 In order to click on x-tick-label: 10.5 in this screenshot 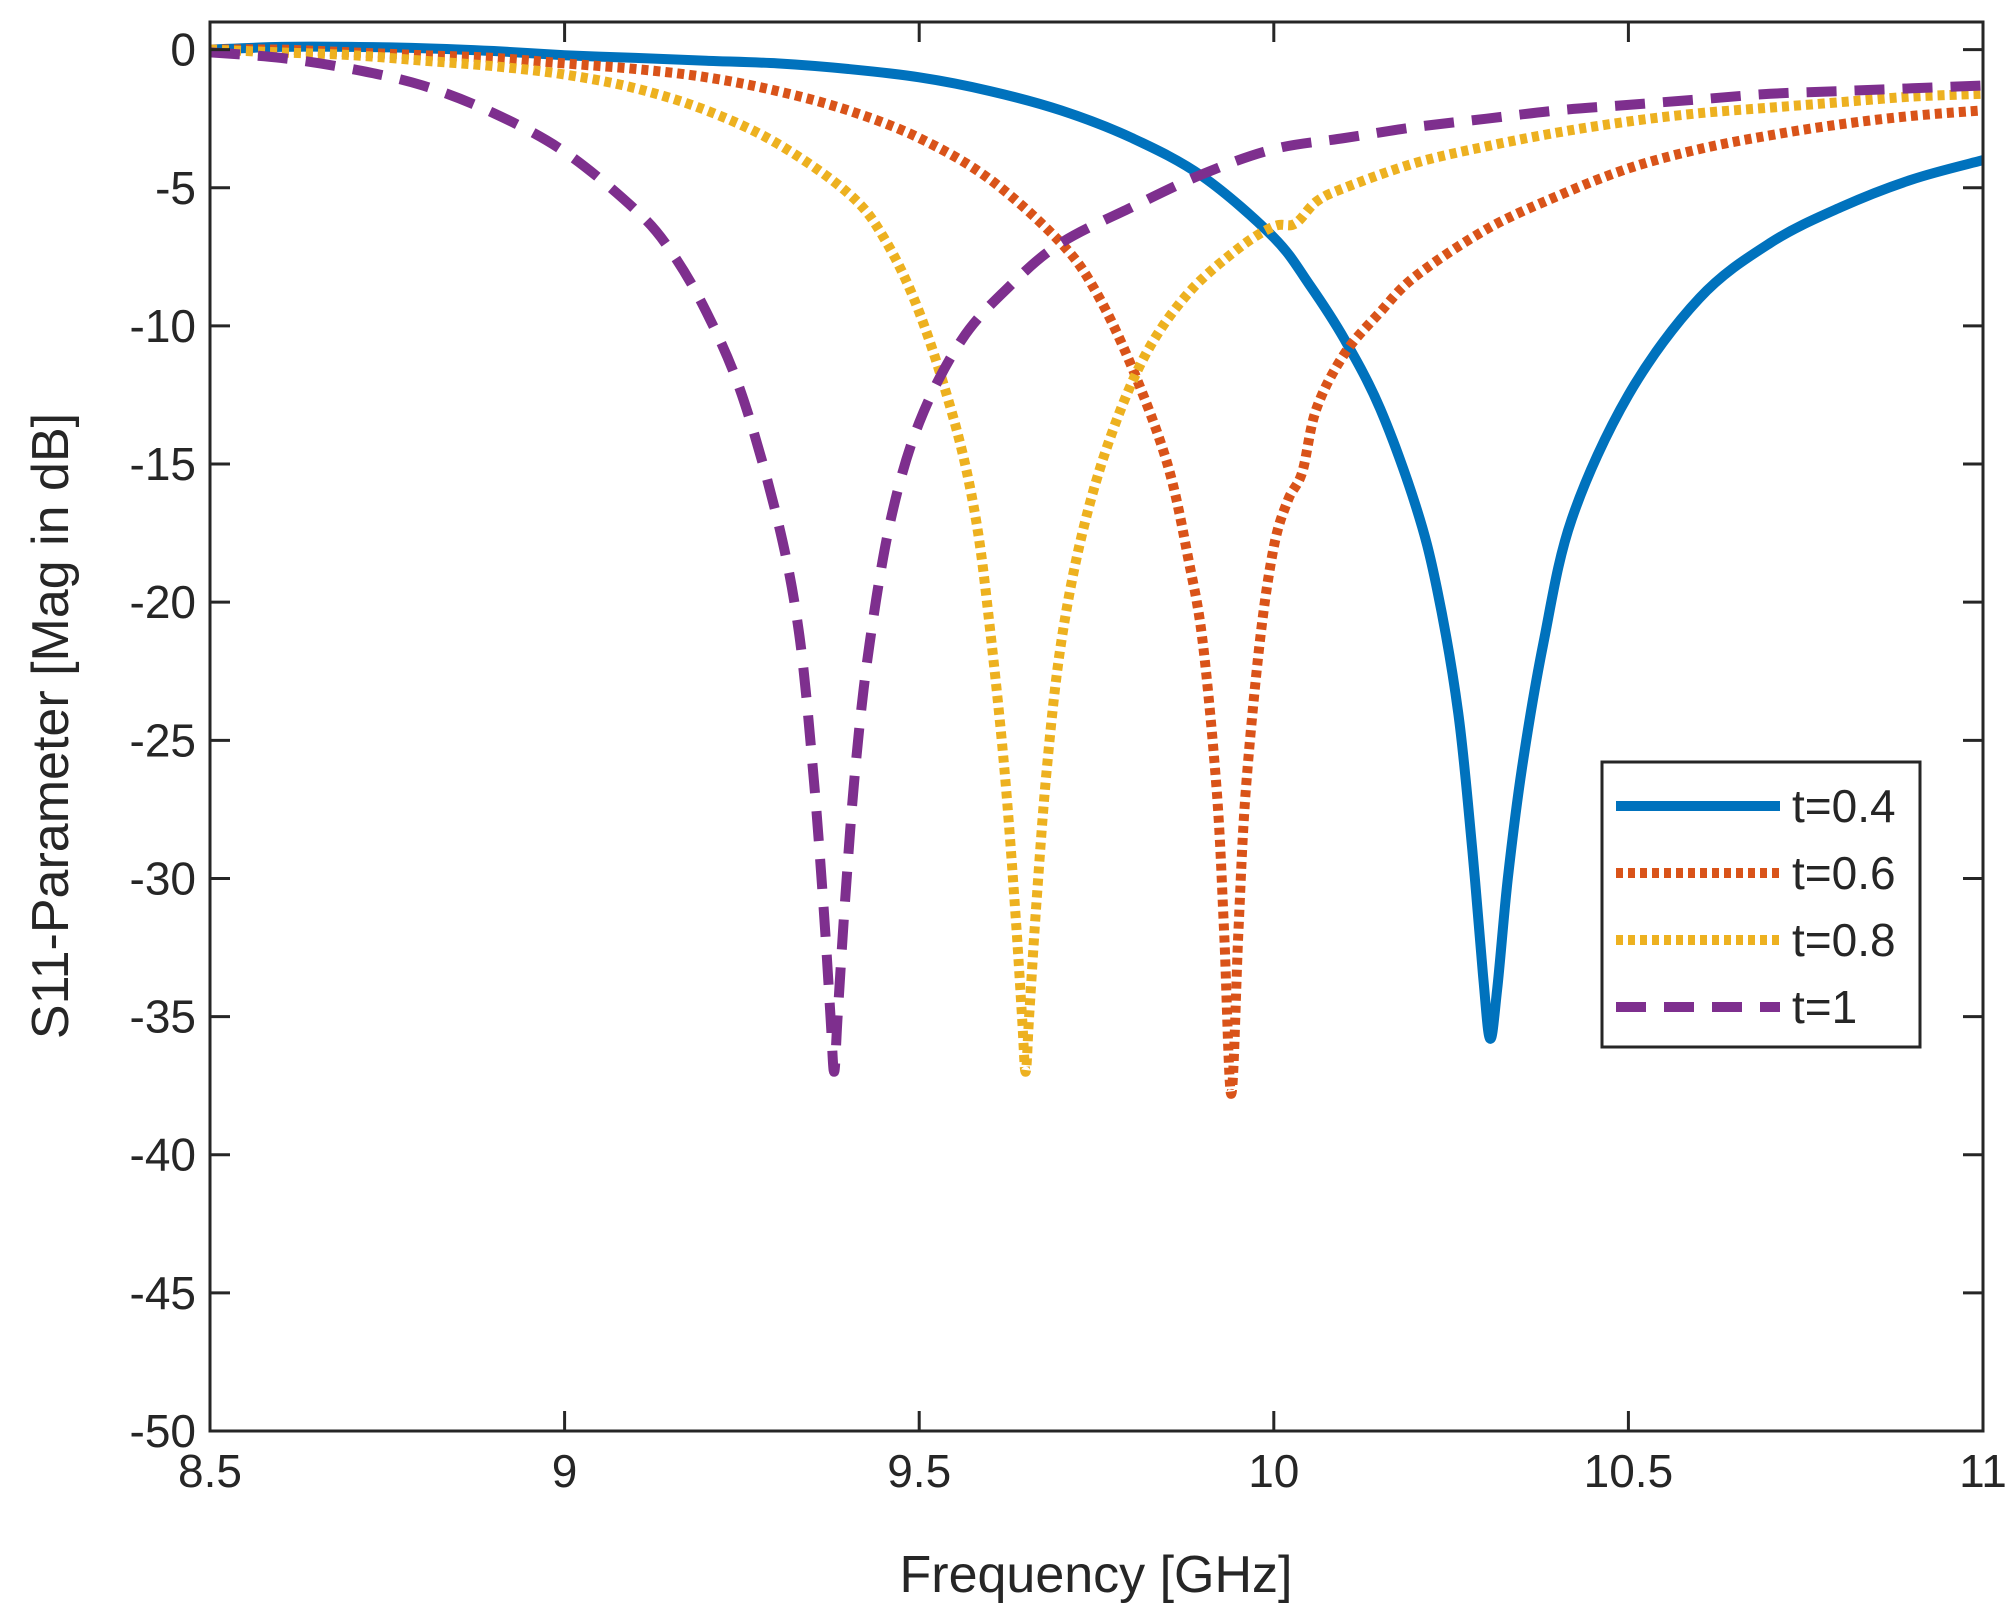, I will do `click(1629, 1471)`.